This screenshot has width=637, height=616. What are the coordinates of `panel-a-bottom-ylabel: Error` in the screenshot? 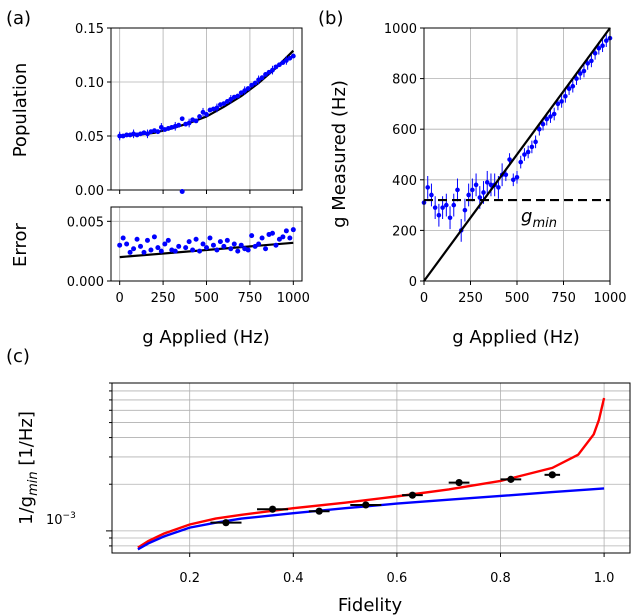 It's located at (20, 244).